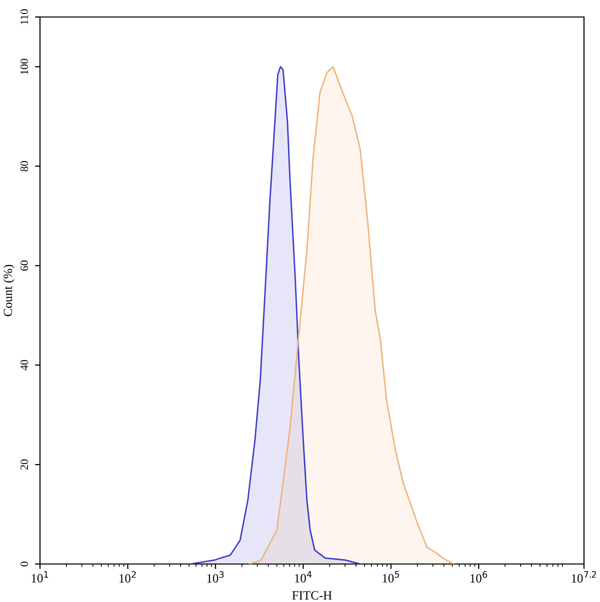 This screenshot has width=600, height=602. Describe the element at coordinates (312, 595) in the screenshot. I see `x-axis-title: FITC-H` at that location.